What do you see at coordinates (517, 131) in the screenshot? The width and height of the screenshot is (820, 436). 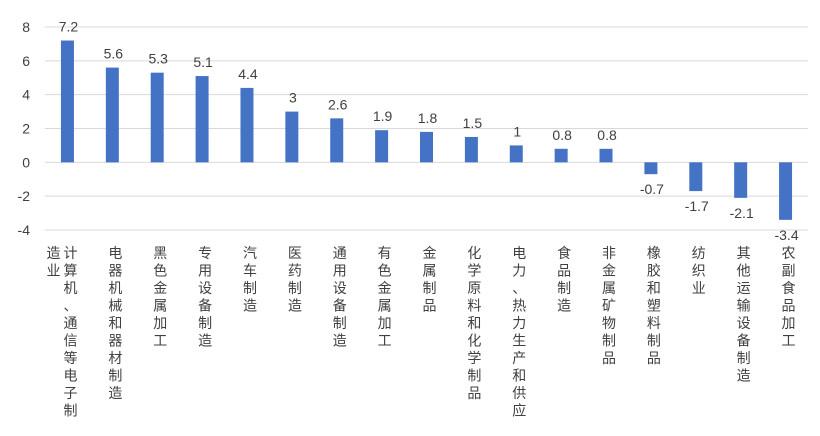 I see `data-label: 1` at bounding box center [517, 131].